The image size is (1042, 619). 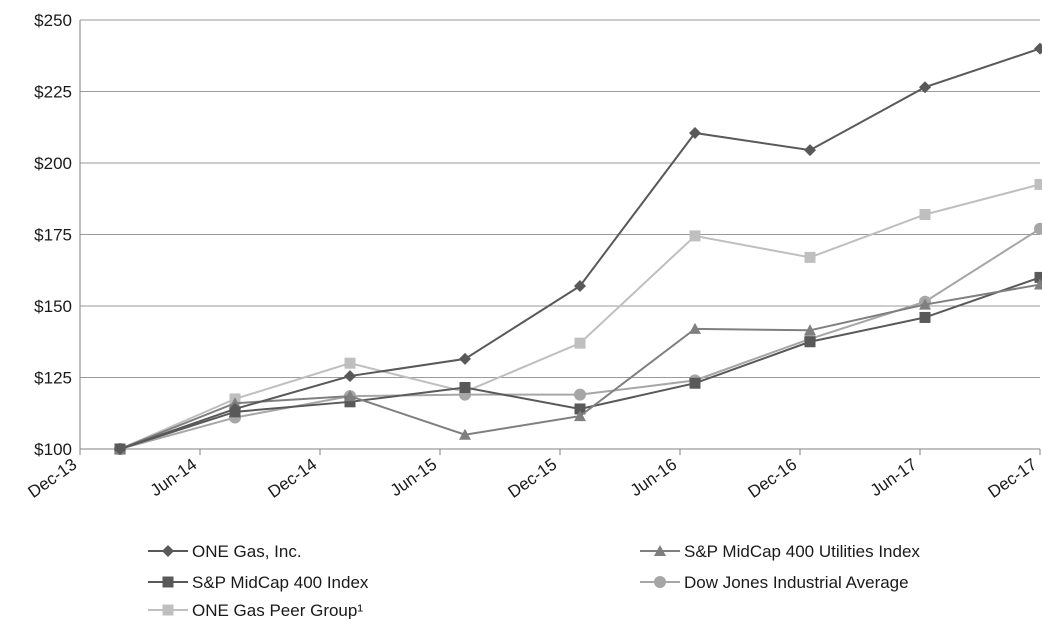 What do you see at coordinates (796, 582) in the screenshot?
I see `legend-label: Dow Jones Industrial Average` at bounding box center [796, 582].